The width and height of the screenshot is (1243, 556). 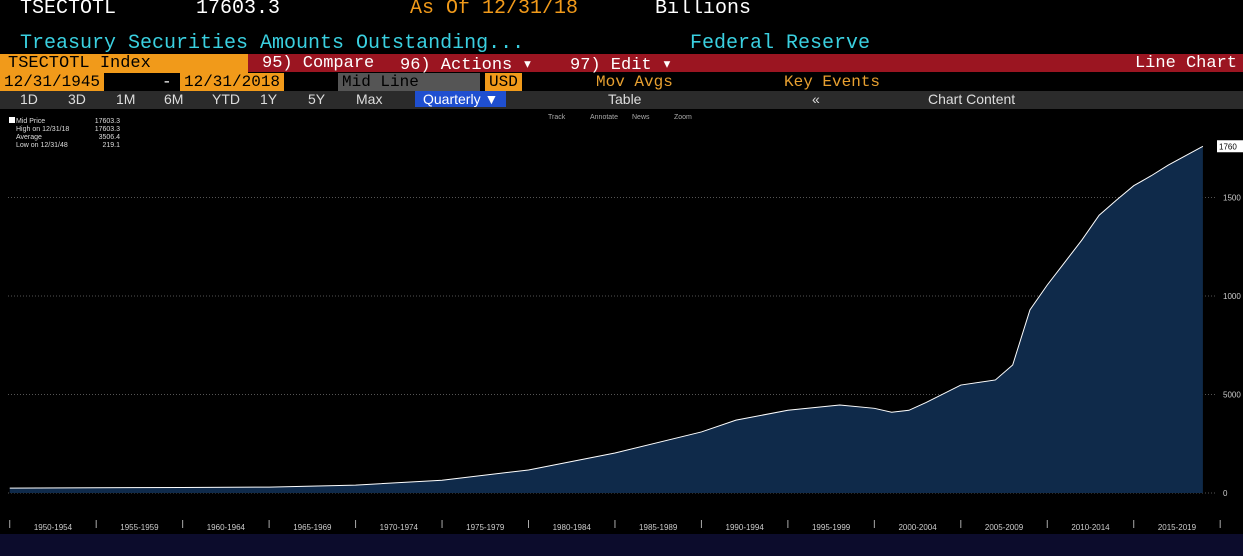 I want to click on x-tick-label: 2015-2019, so click(x=1177, y=527).